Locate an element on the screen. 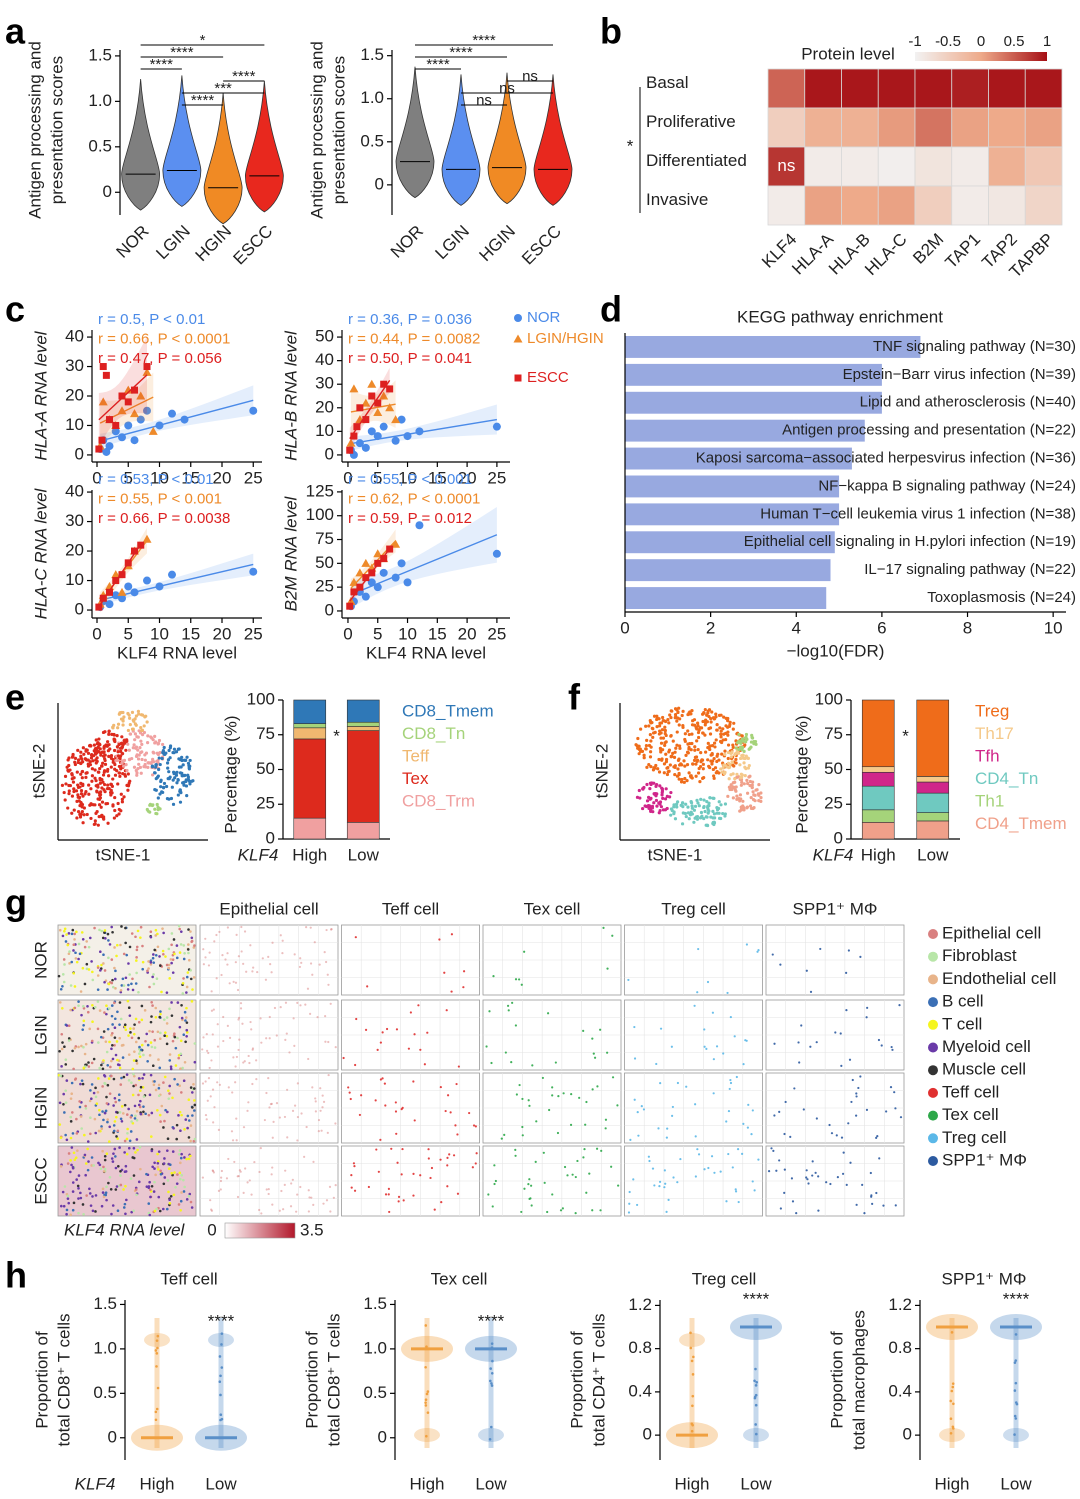 The height and width of the screenshot is (1499, 1080). y-tick-label: 75 is located at coordinates (833, 733).